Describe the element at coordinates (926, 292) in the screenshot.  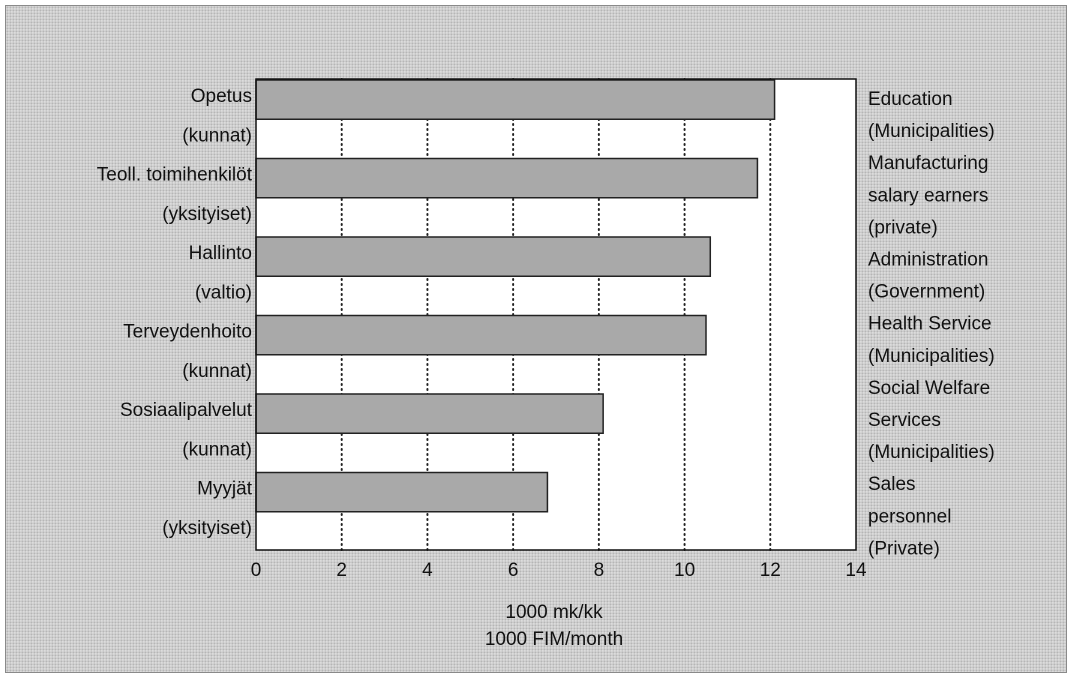
I see `category-label-en: (Government)` at that location.